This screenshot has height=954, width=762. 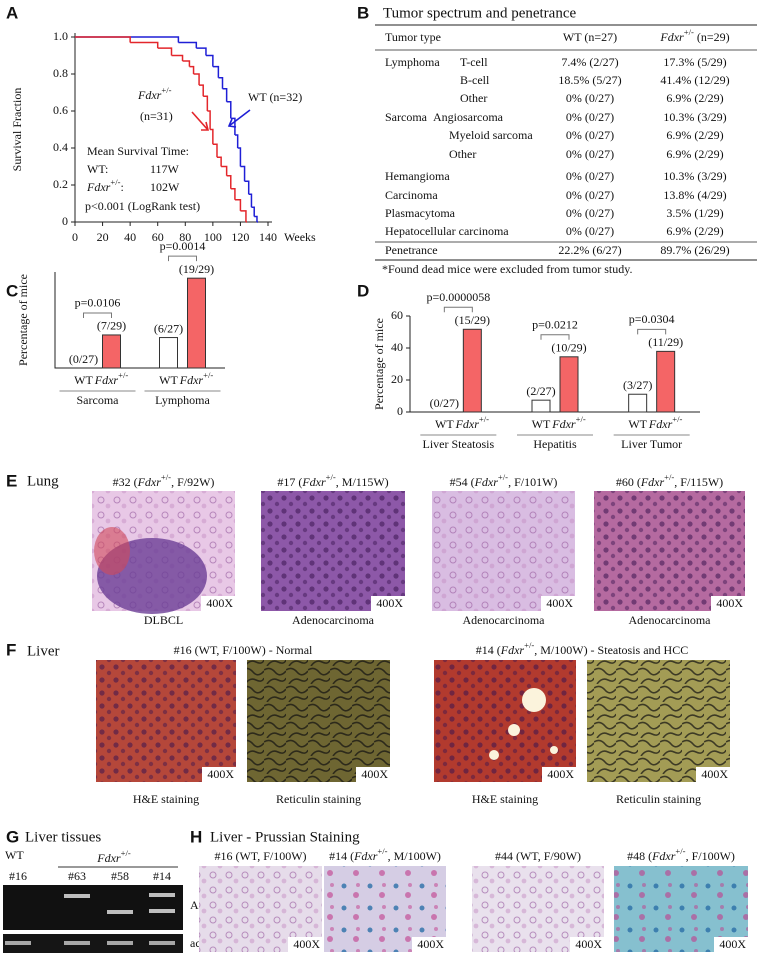 What do you see at coordinates (163, 620) in the screenshot?
I see `image-caption: DLBCL` at bounding box center [163, 620].